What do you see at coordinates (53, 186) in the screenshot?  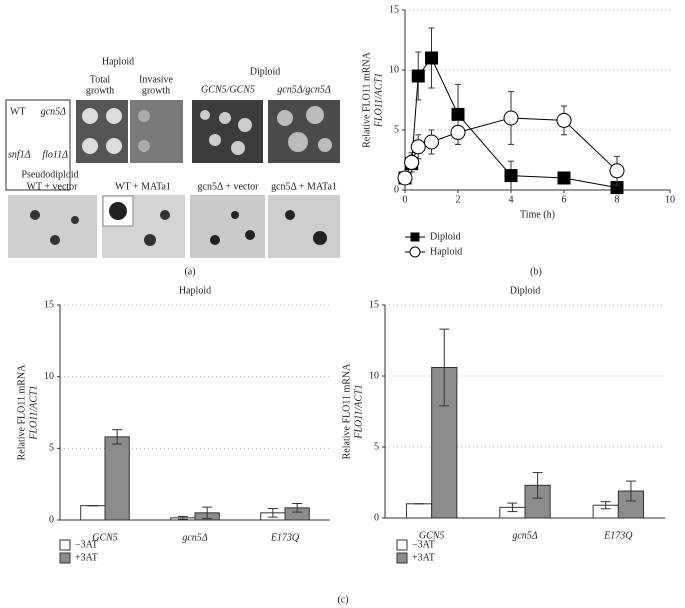 I see `column-label: WT + vector` at bounding box center [53, 186].